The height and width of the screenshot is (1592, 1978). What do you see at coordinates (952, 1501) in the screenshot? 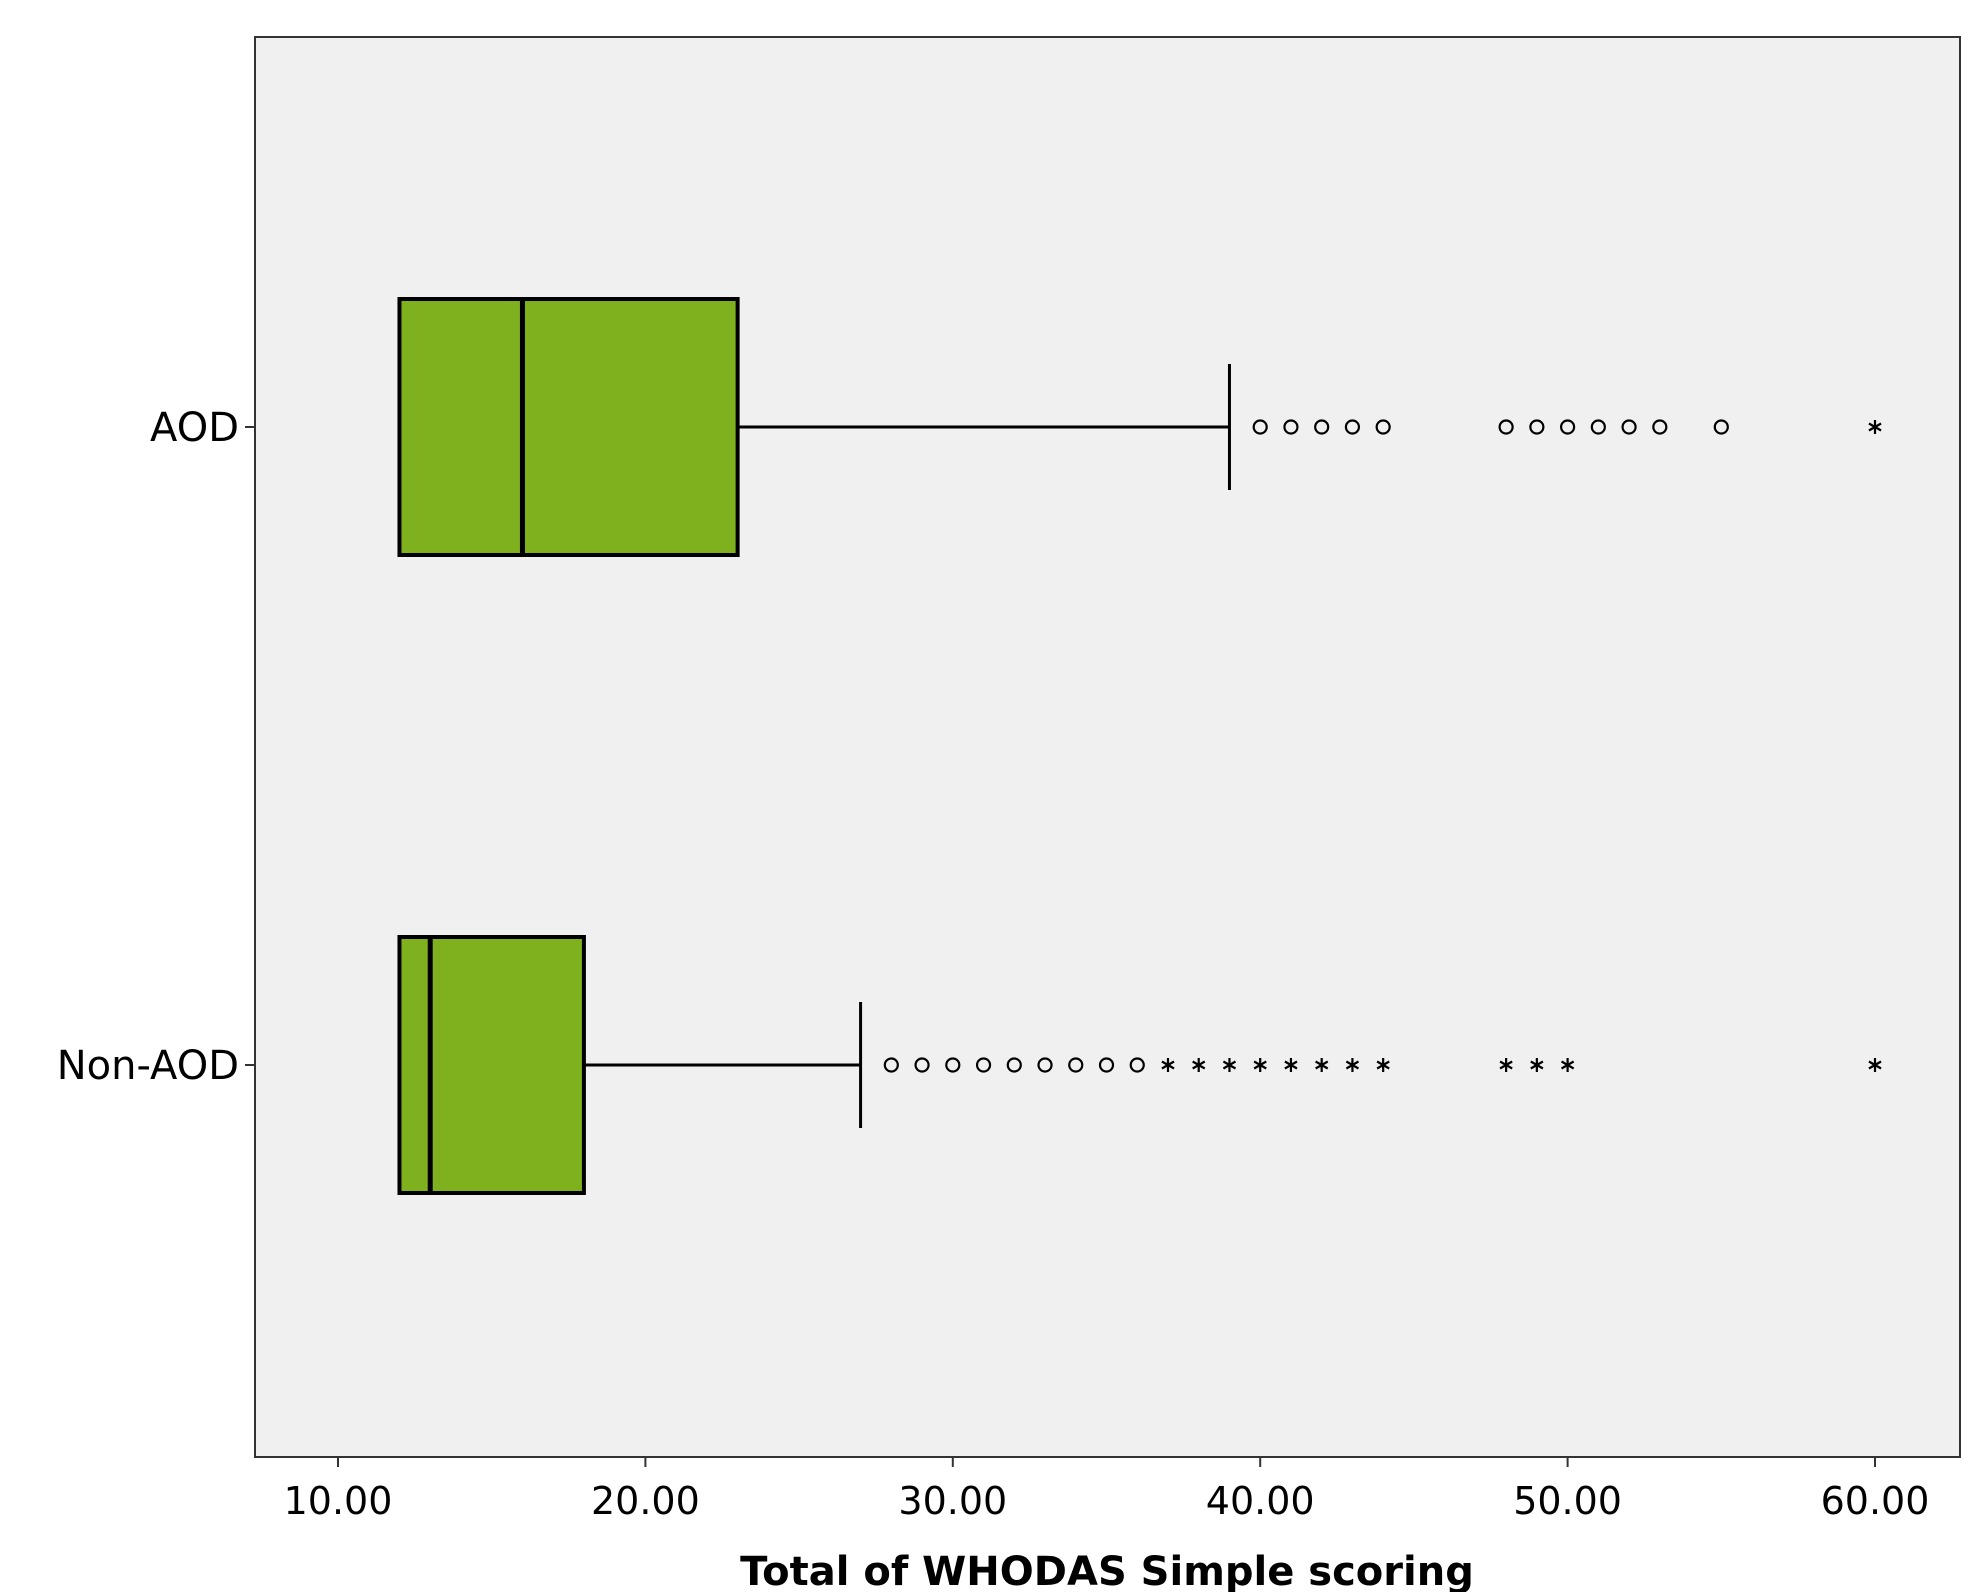
I see `x-tick-label: 30.00` at bounding box center [952, 1501].